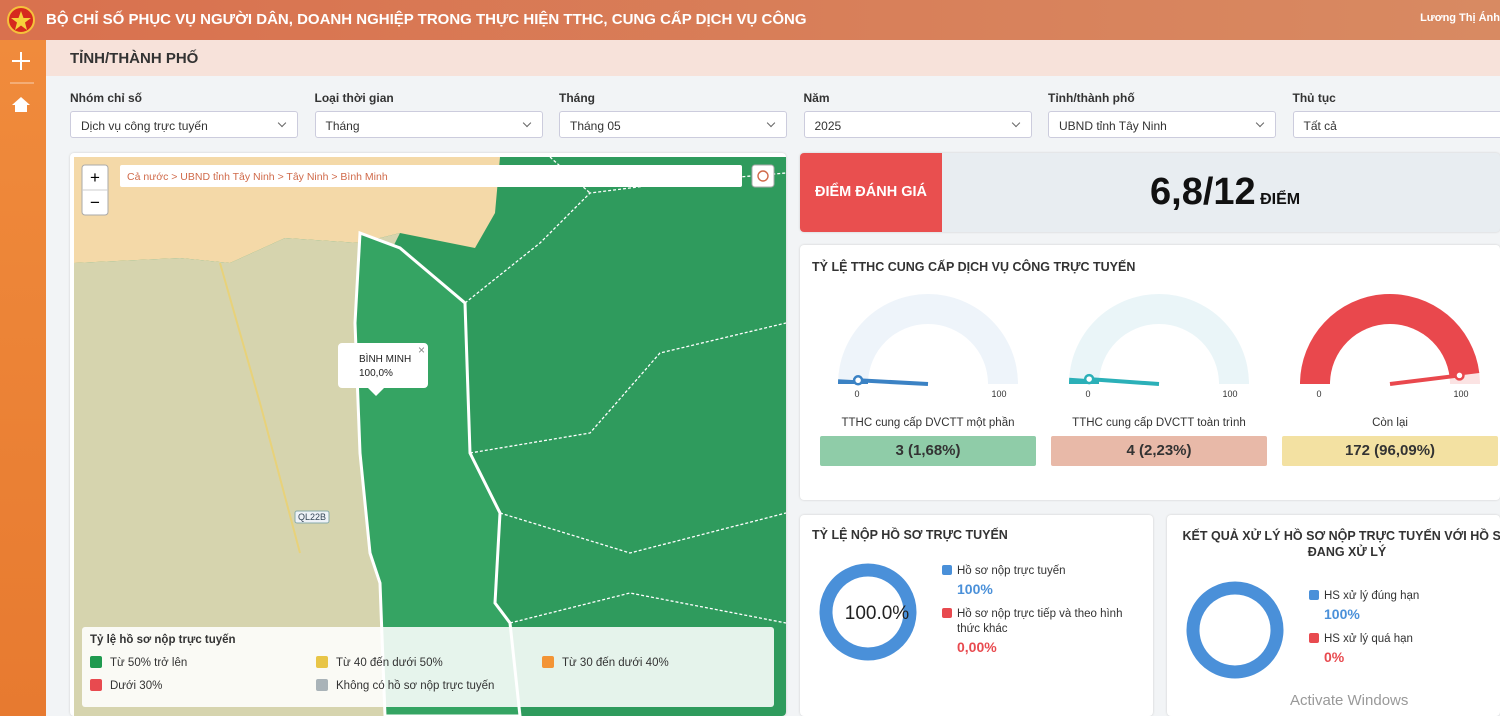 The width and height of the screenshot is (1500, 716). Describe the element at coordinates (389, 663) in the screenshot. I see `legend-label: Từ 40 đến dưới 50%` at that location.